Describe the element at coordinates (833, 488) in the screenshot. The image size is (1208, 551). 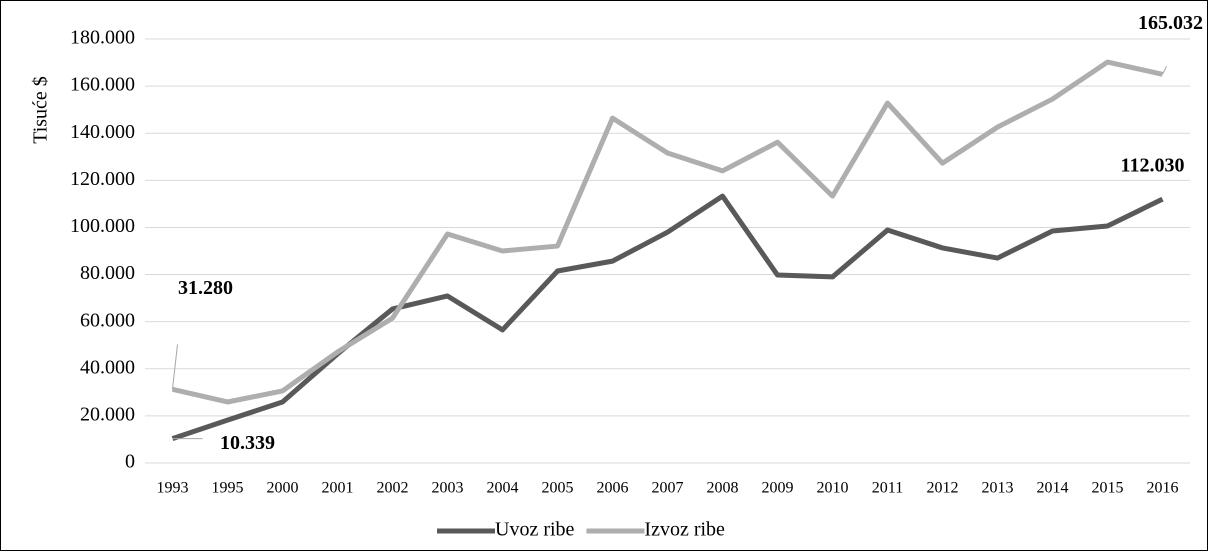
I see `x-tick-label: 2010` at that location.